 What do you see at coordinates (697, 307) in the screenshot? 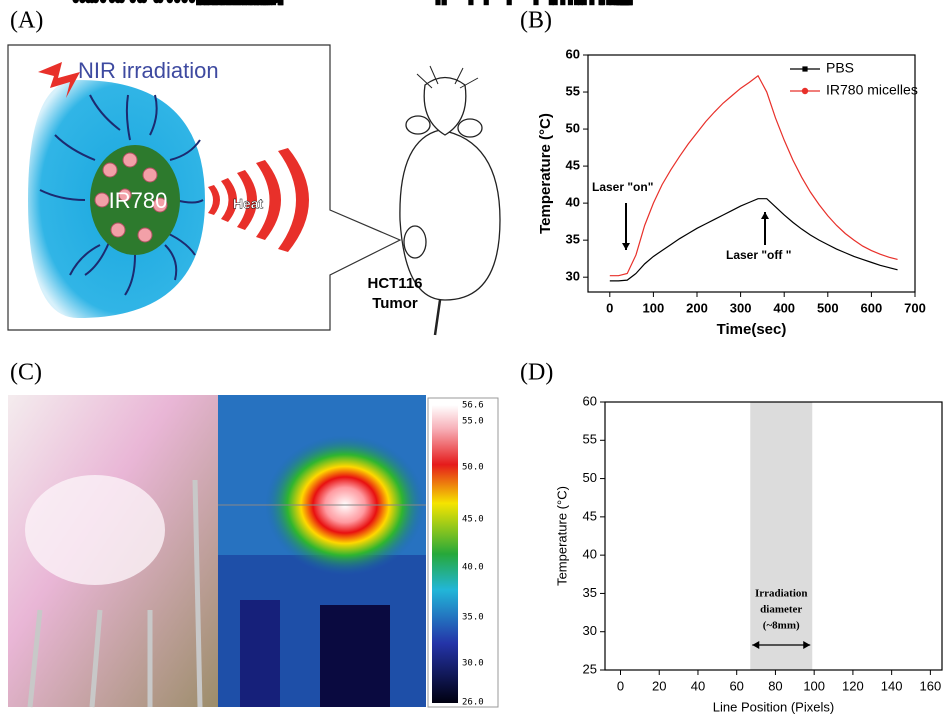
I see `x-tick-label: 200` at bounding box center [697, 307].